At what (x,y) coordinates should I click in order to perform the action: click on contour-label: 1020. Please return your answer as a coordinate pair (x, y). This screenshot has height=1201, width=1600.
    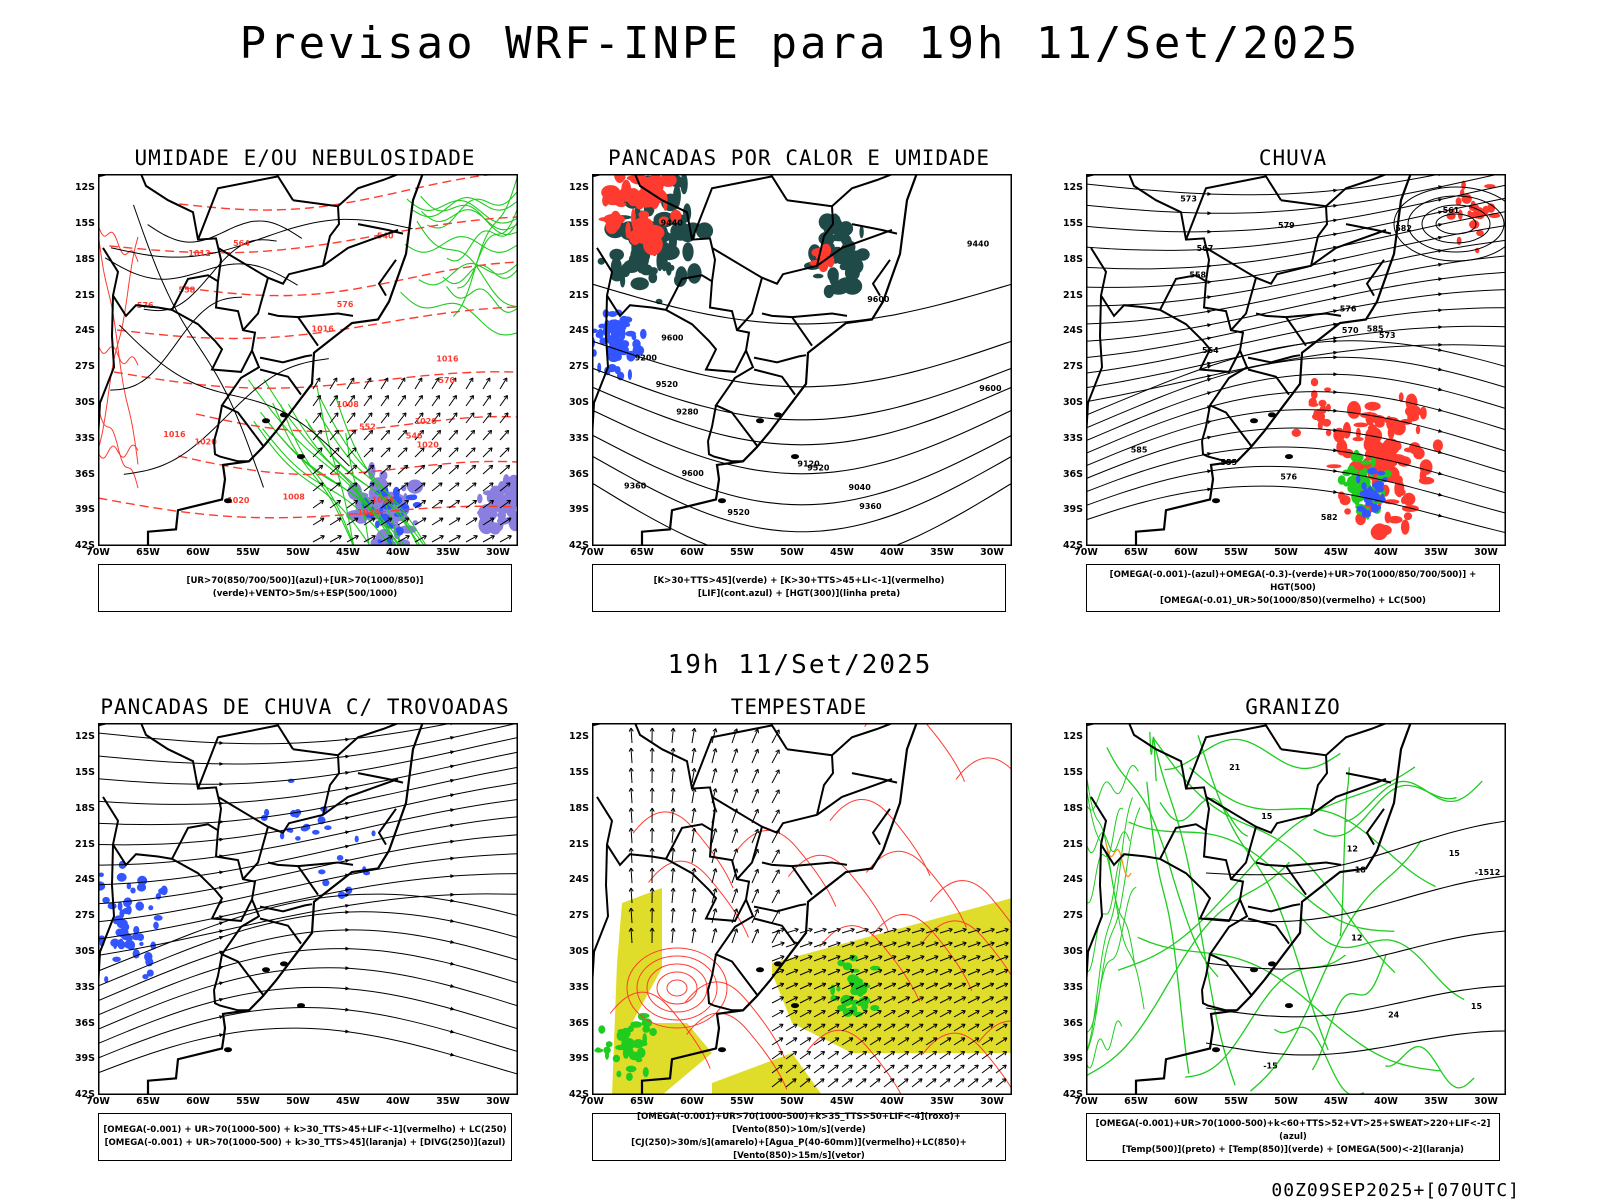
    Looking at the image, I should click on (428, 445).